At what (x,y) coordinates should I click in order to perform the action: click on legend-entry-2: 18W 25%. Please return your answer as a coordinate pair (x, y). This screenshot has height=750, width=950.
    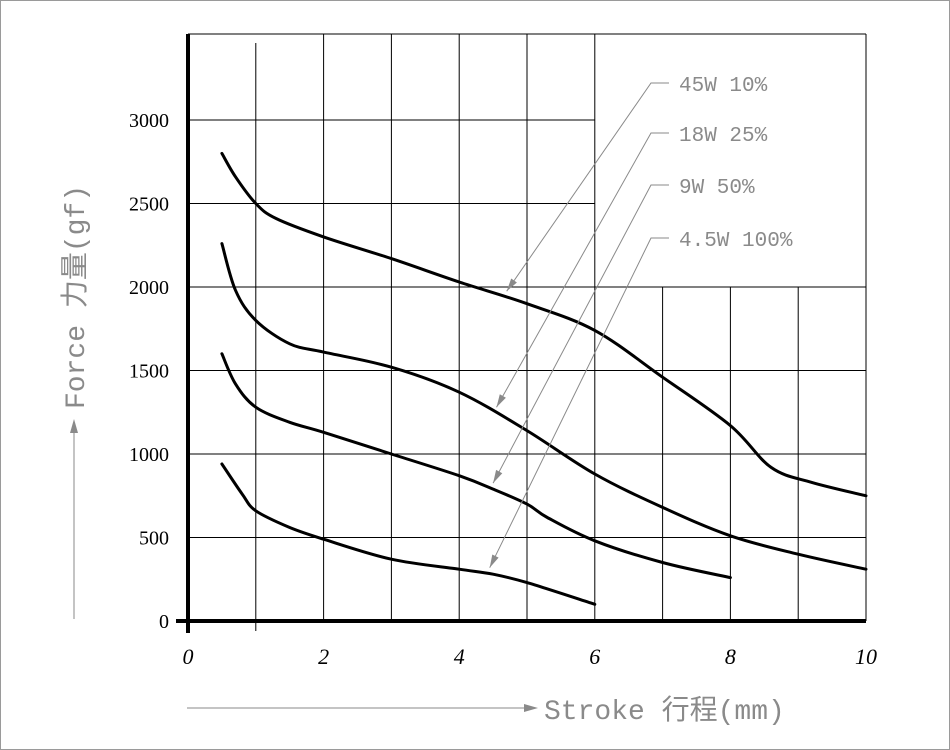
    Looking at the image, I should click on (723, 136).